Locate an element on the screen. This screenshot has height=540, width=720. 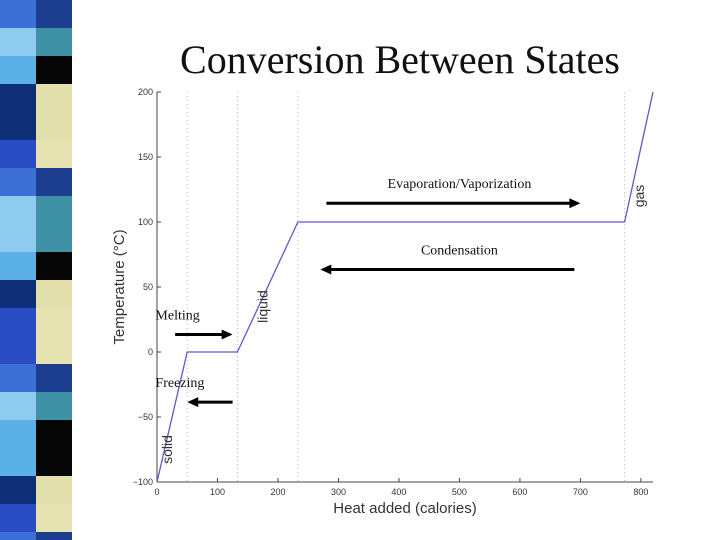
annotation-label: Condensation is located at coordinates (459, 251).